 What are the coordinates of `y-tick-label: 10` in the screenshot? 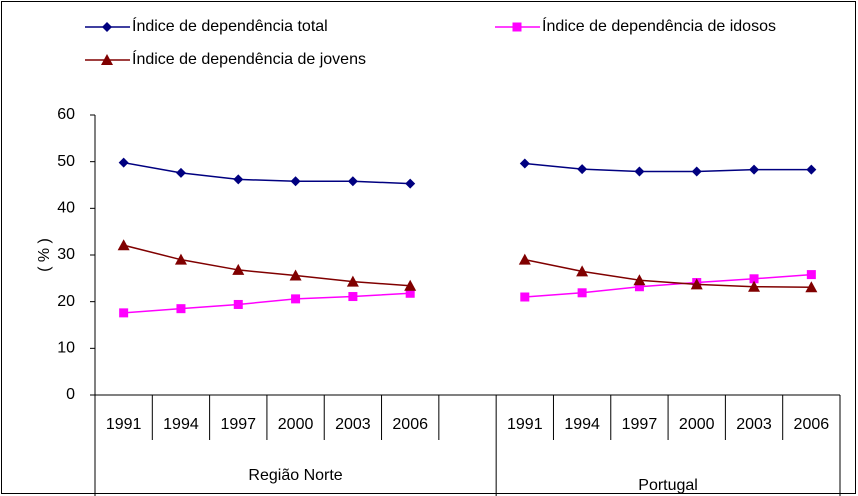 It's located at (66, 348).